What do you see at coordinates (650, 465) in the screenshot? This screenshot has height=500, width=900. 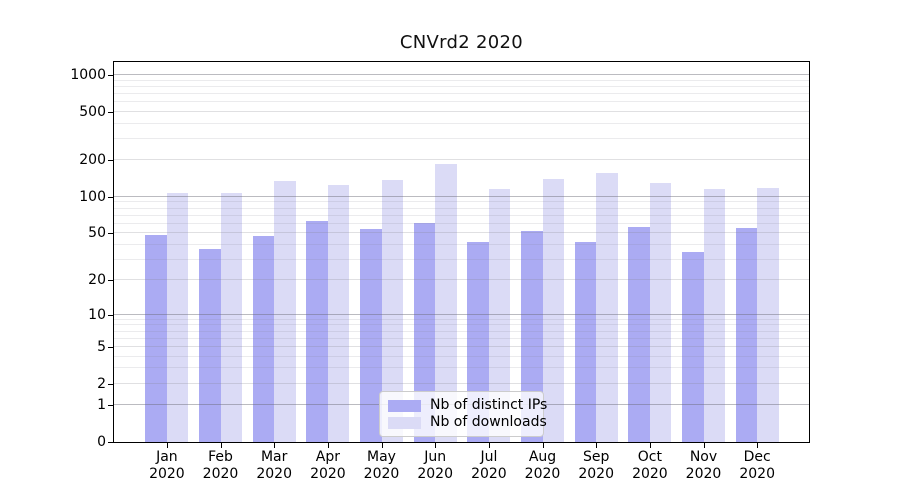 I see `x-tick-label: Oct 2020` at bounding box center [650, 465].